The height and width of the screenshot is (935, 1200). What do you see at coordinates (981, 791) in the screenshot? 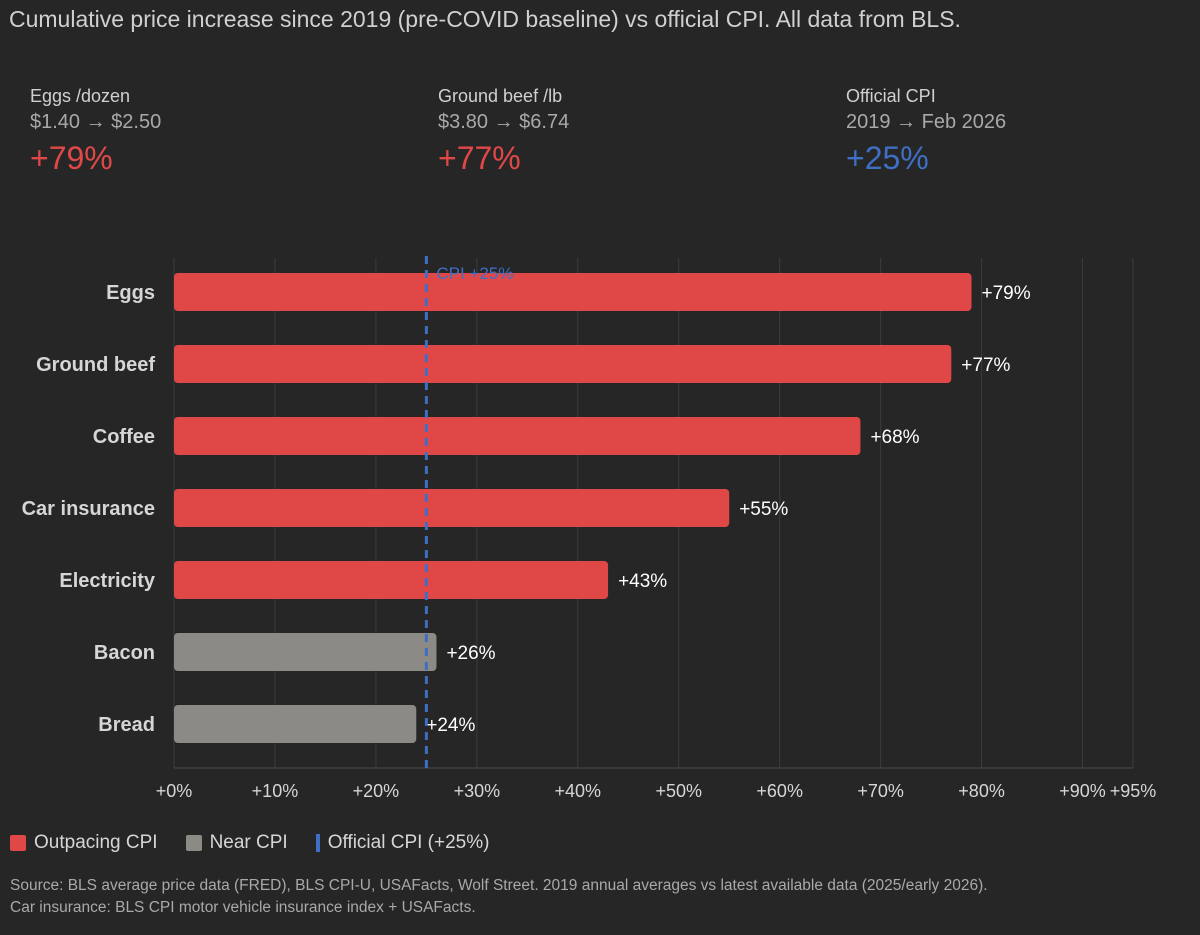
I see `x-tick-label-80: +80%` at bounding box center [981, 791].